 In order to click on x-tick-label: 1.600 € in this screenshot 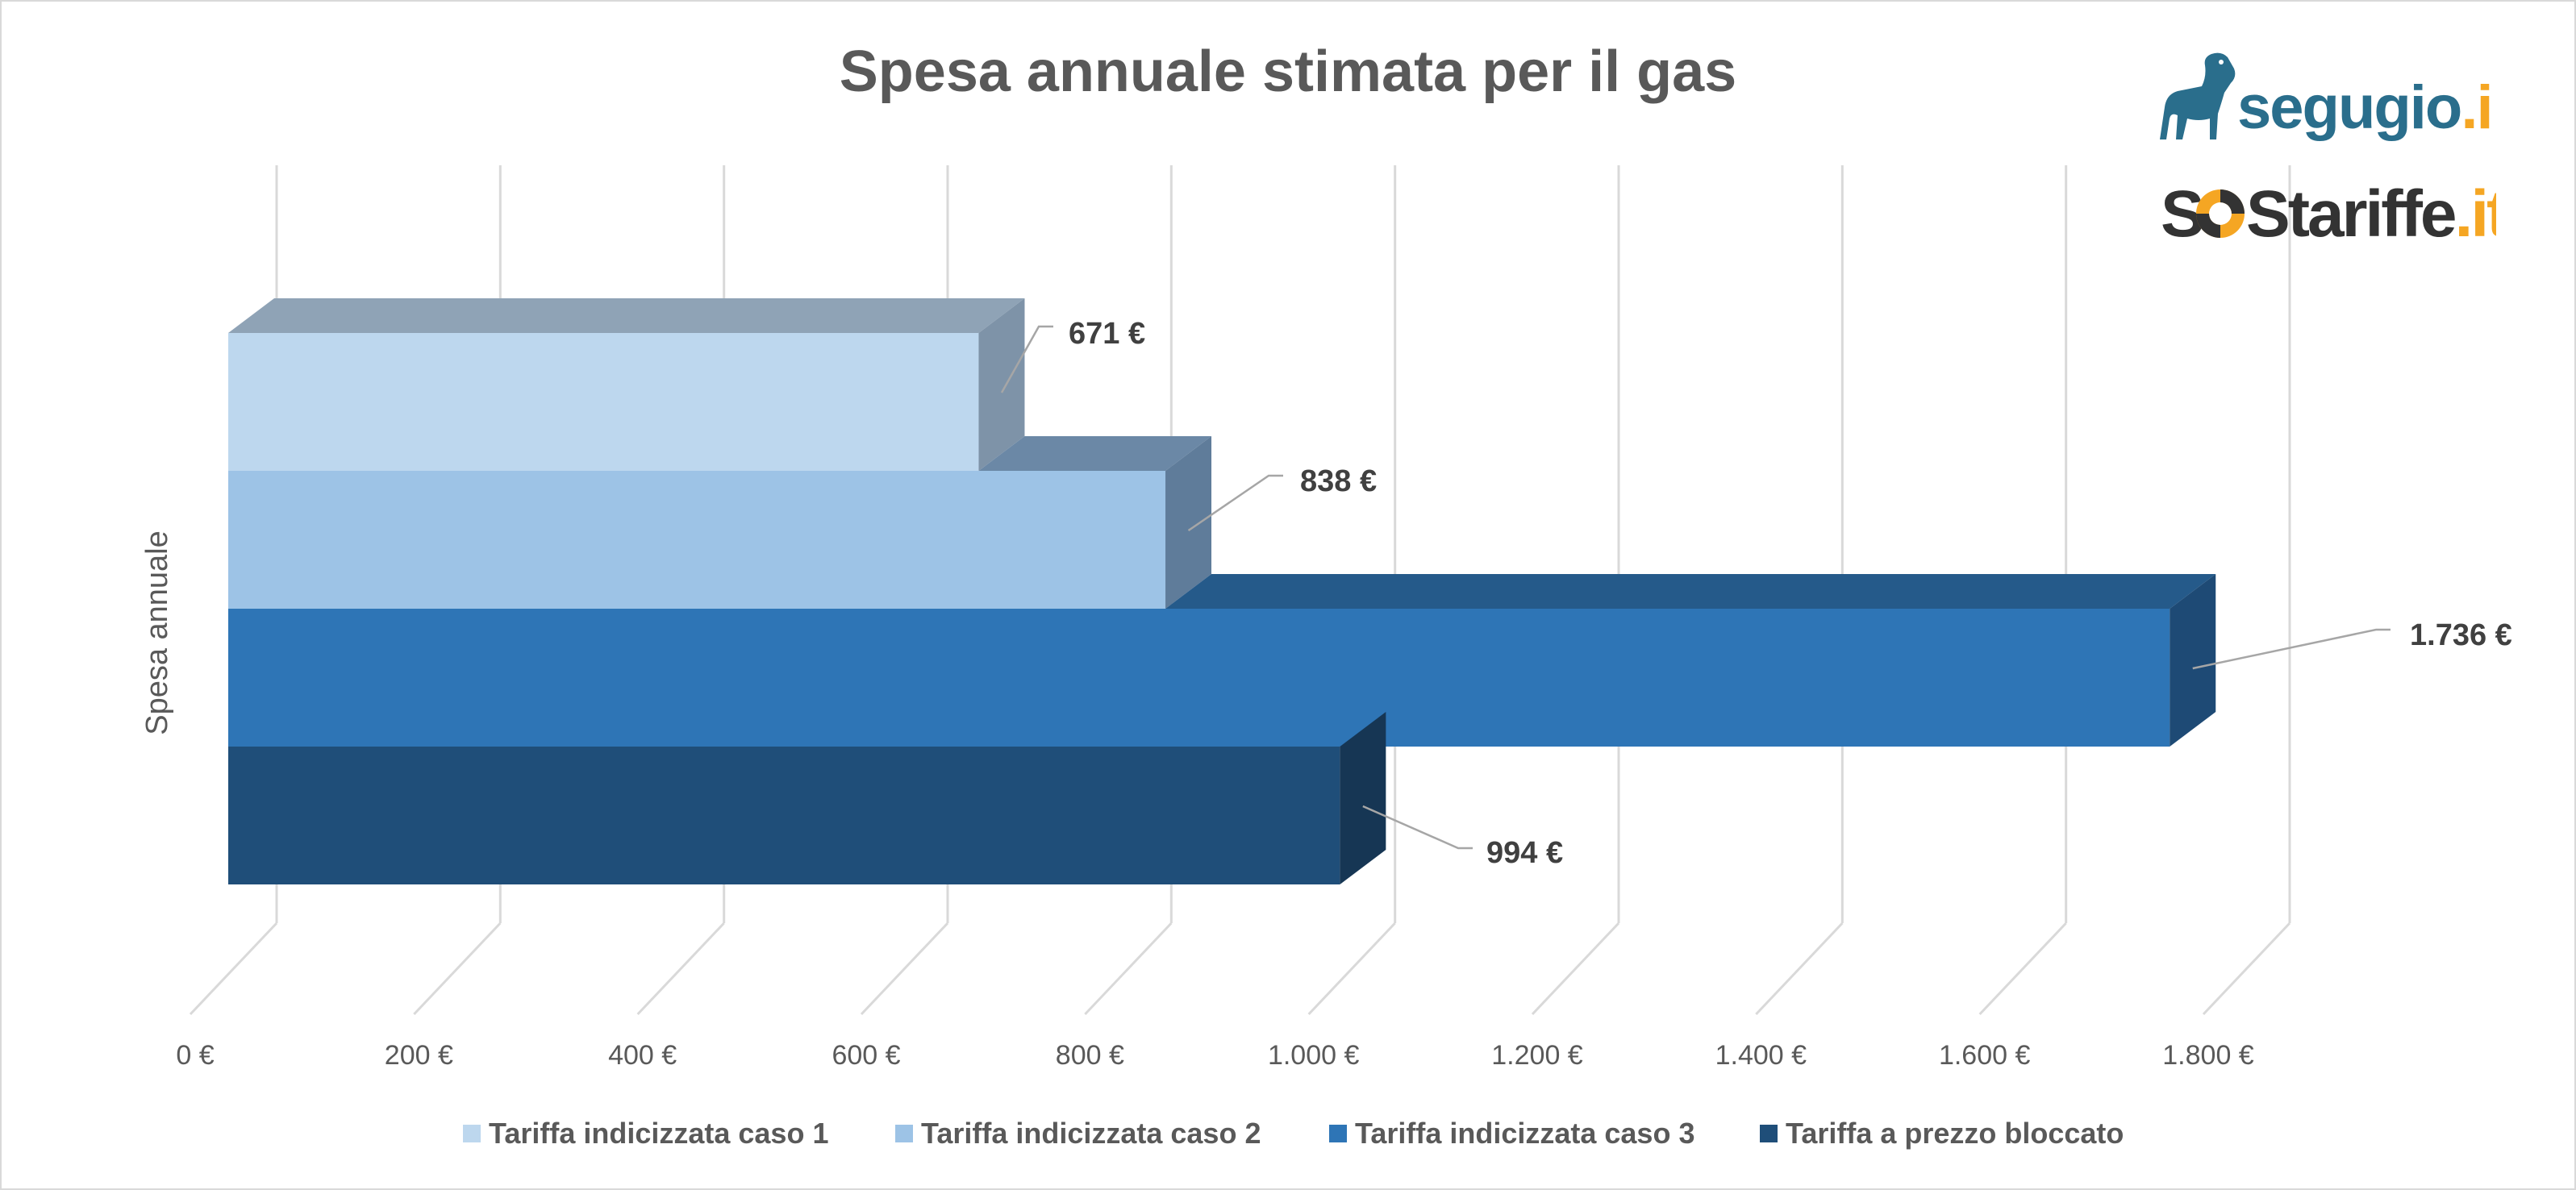, I will do `click(1985, 1055)`.